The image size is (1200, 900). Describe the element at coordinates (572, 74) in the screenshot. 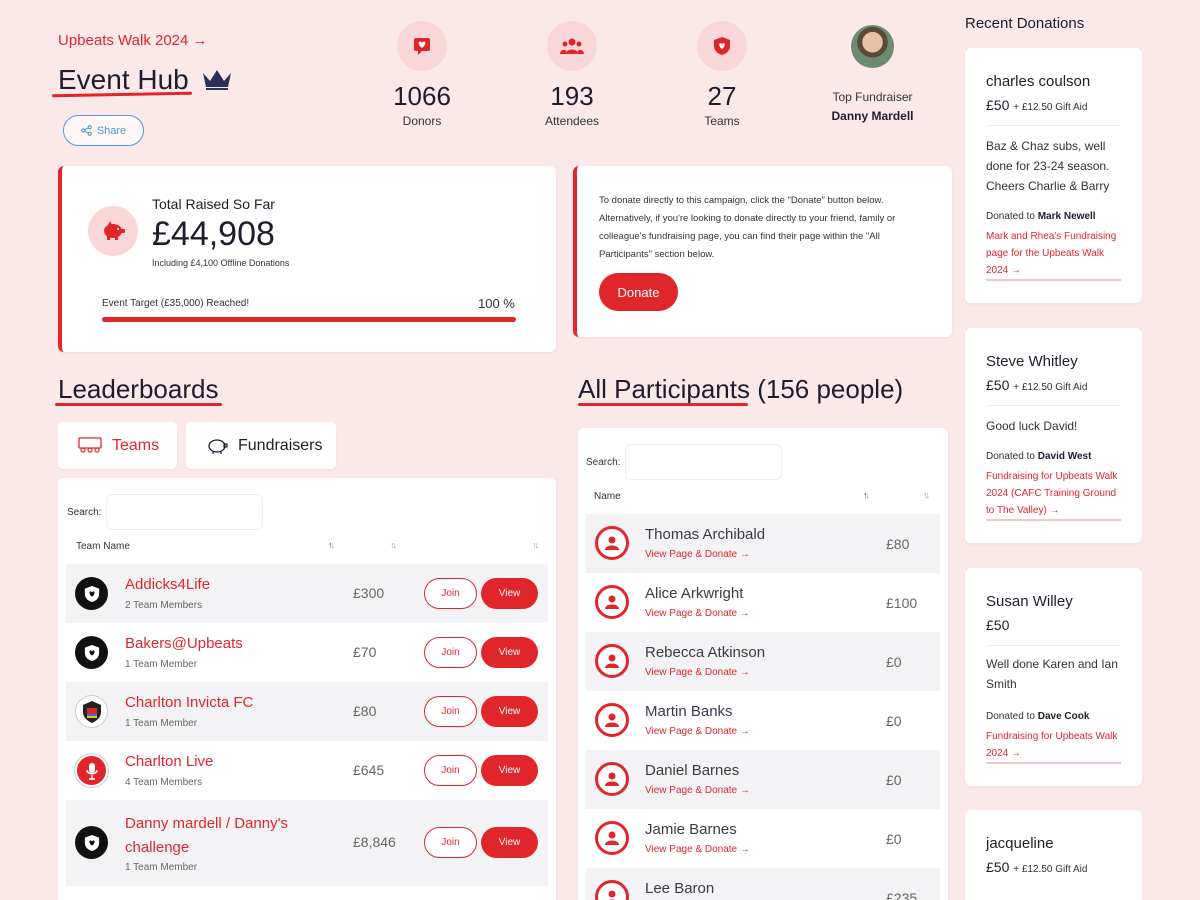

I see `stat-attendees: 193 Attendees` at that location.